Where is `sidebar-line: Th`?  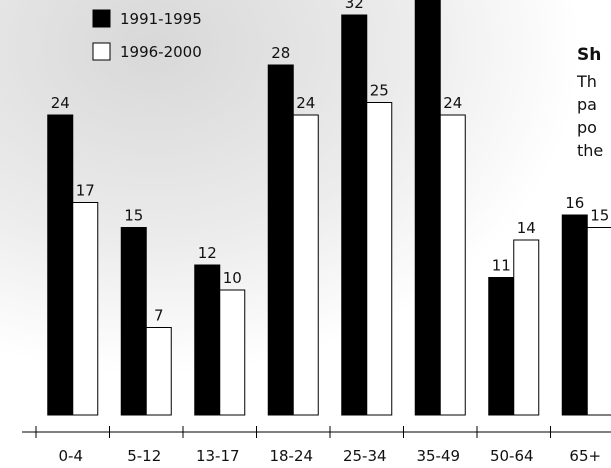
sidebar-line: Th is located at coordinates (586, 81).